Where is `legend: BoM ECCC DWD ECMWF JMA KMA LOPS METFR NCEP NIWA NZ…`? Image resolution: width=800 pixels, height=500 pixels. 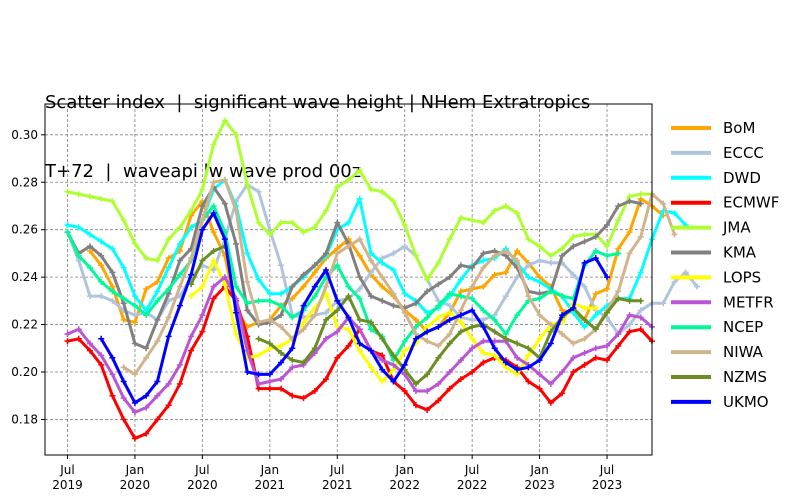 legend: BoM ECCC DWD ECMWF JMA KMA LOPS METFR NCEP NIWA NZ… is located at coordinates (725, 265).